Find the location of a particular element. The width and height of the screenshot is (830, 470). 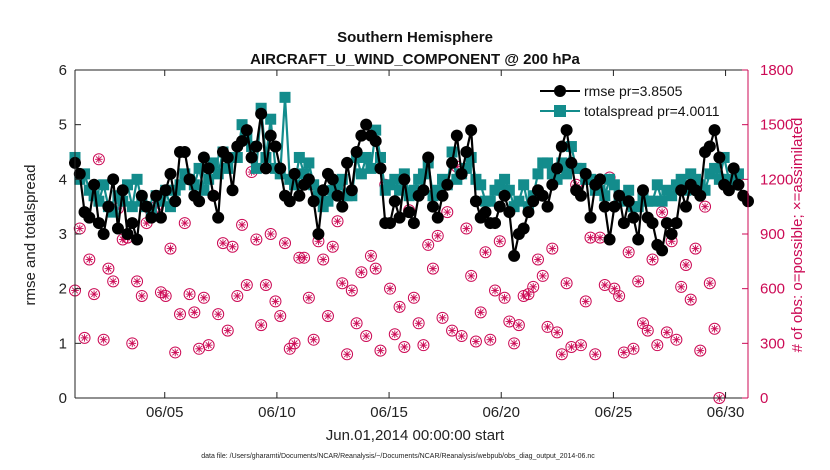

y-left-tick-label: 5 is located at coordinates (63, 125).